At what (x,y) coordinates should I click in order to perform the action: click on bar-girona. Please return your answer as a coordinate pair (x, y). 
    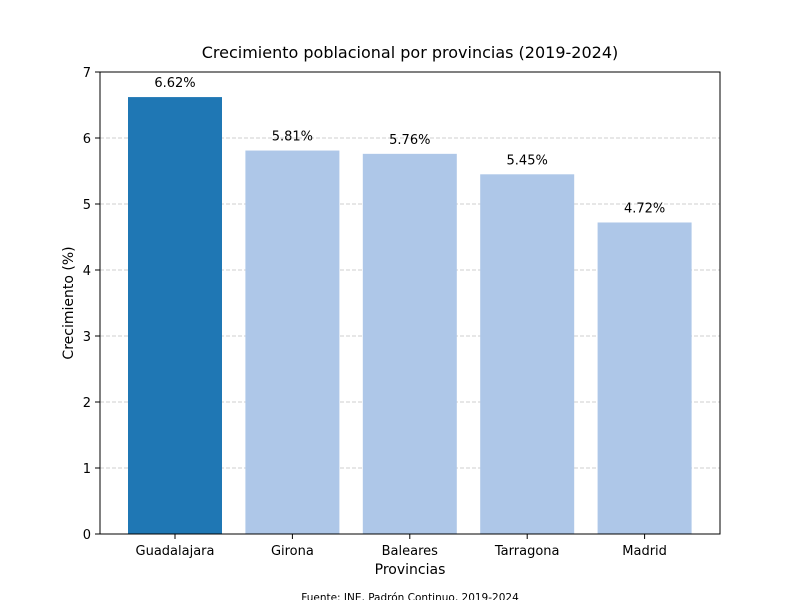
    Looking at the image, I should click on (292, 342).